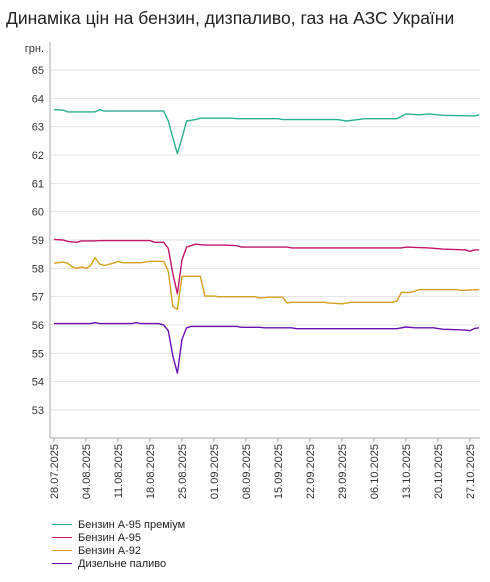  I want to click on x-tick-label: 08.09.2025, so click(247, 471).